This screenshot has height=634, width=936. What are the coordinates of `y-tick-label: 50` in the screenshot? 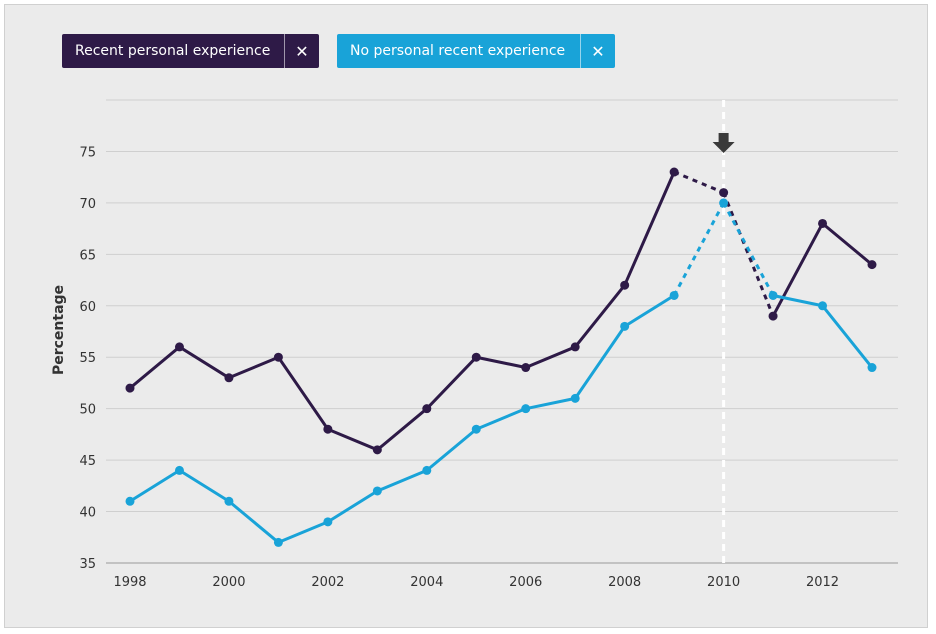 It's located at (87, 410).